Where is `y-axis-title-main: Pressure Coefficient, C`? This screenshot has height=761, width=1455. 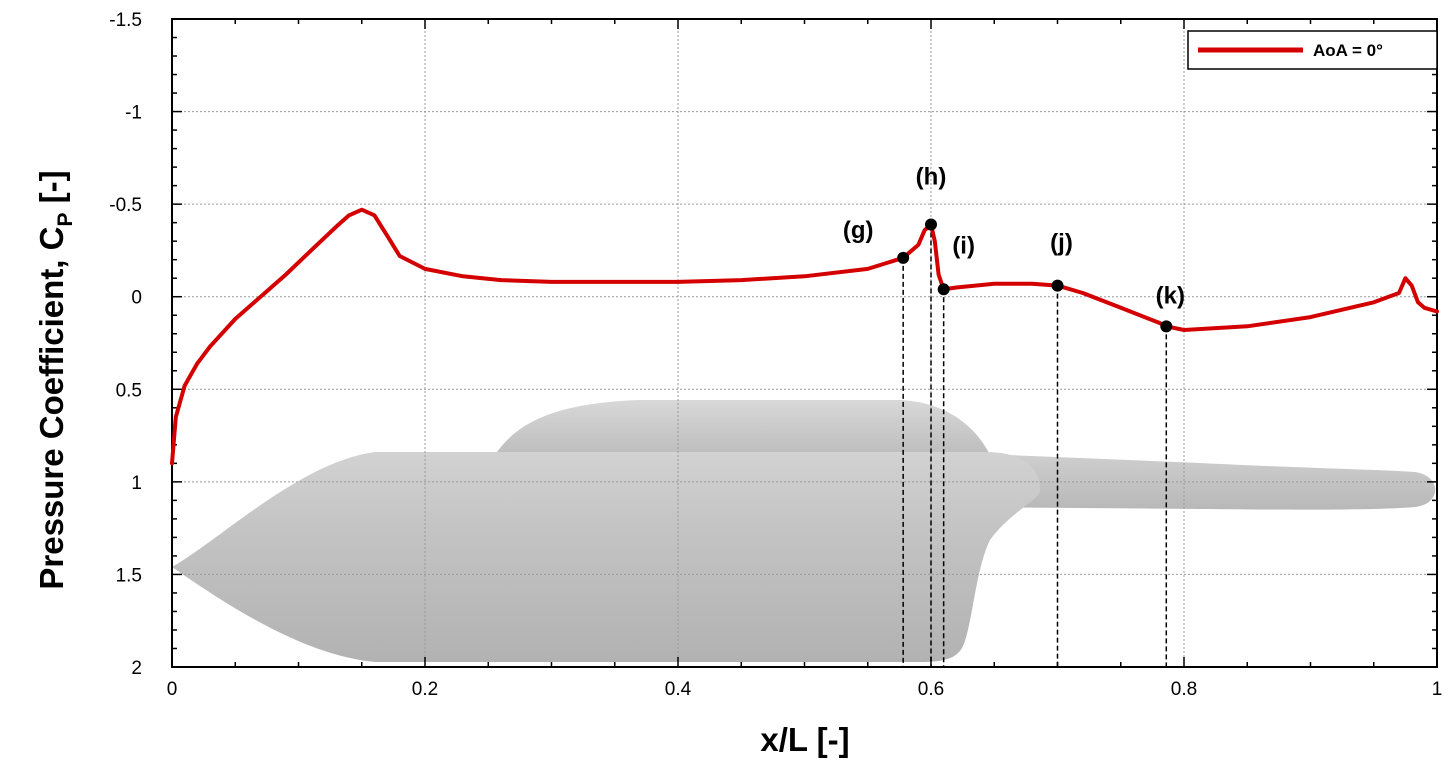 y-axis-title-main: Pressure Coefficient, C is located at coordinates (51, 408).